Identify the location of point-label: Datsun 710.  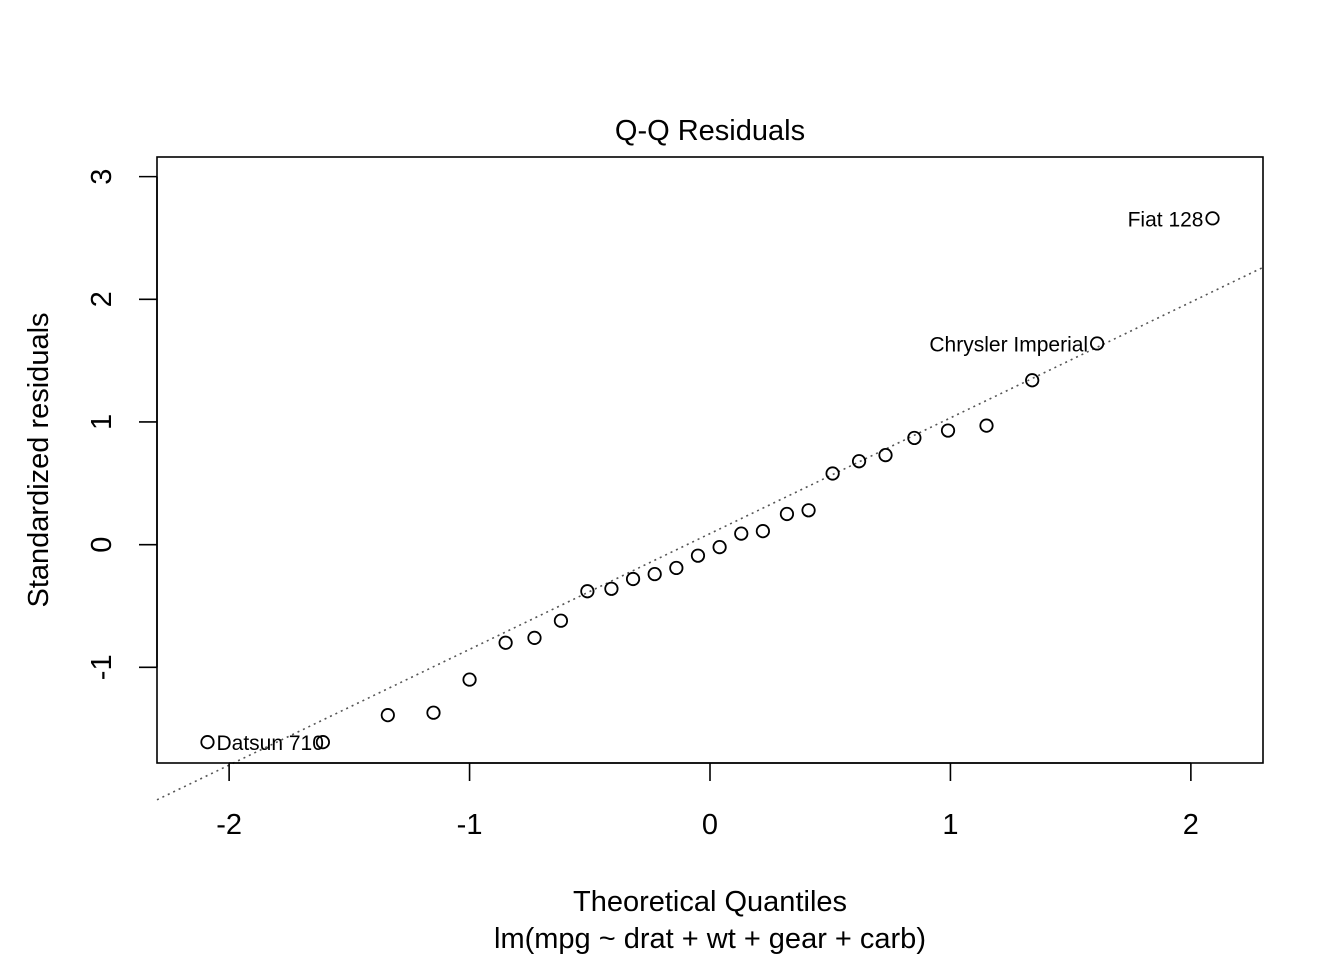
(269, 743).